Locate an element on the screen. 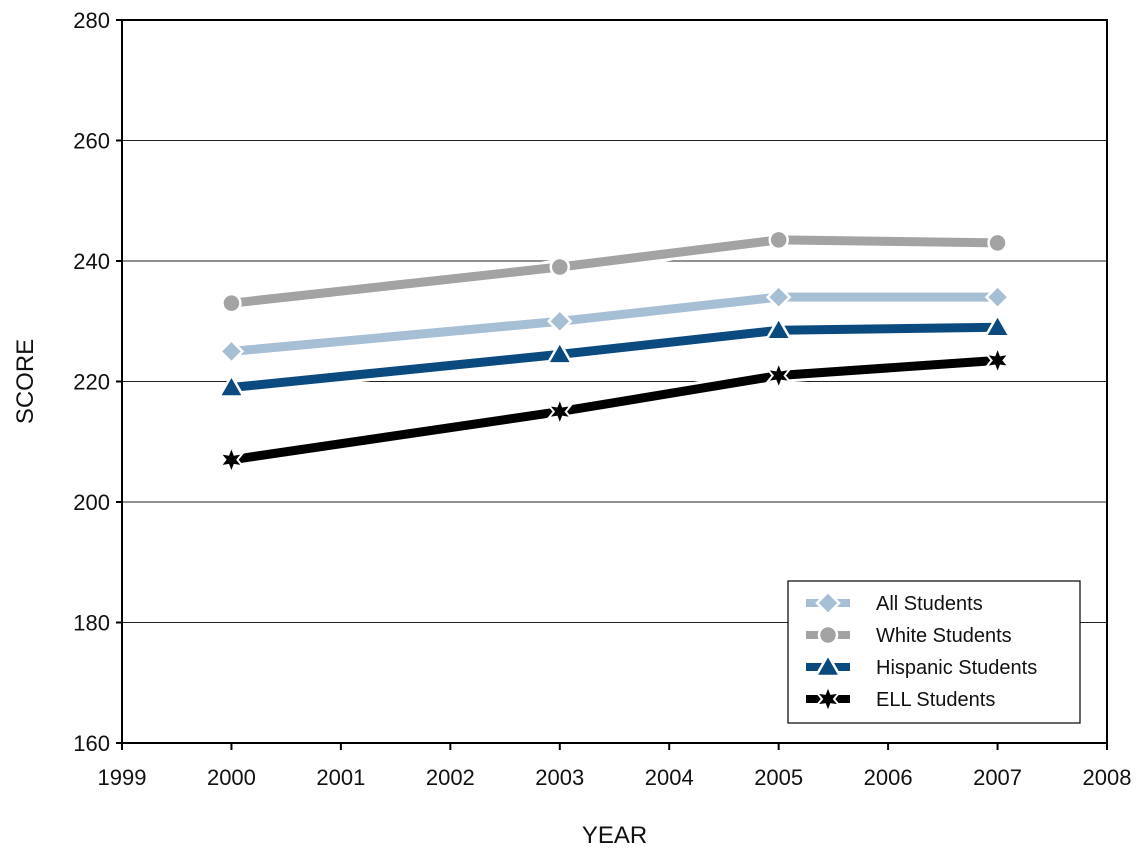 This screenshot has width=1140, height=848. y-tick-label: 220 is located at coordinates (91, 382).